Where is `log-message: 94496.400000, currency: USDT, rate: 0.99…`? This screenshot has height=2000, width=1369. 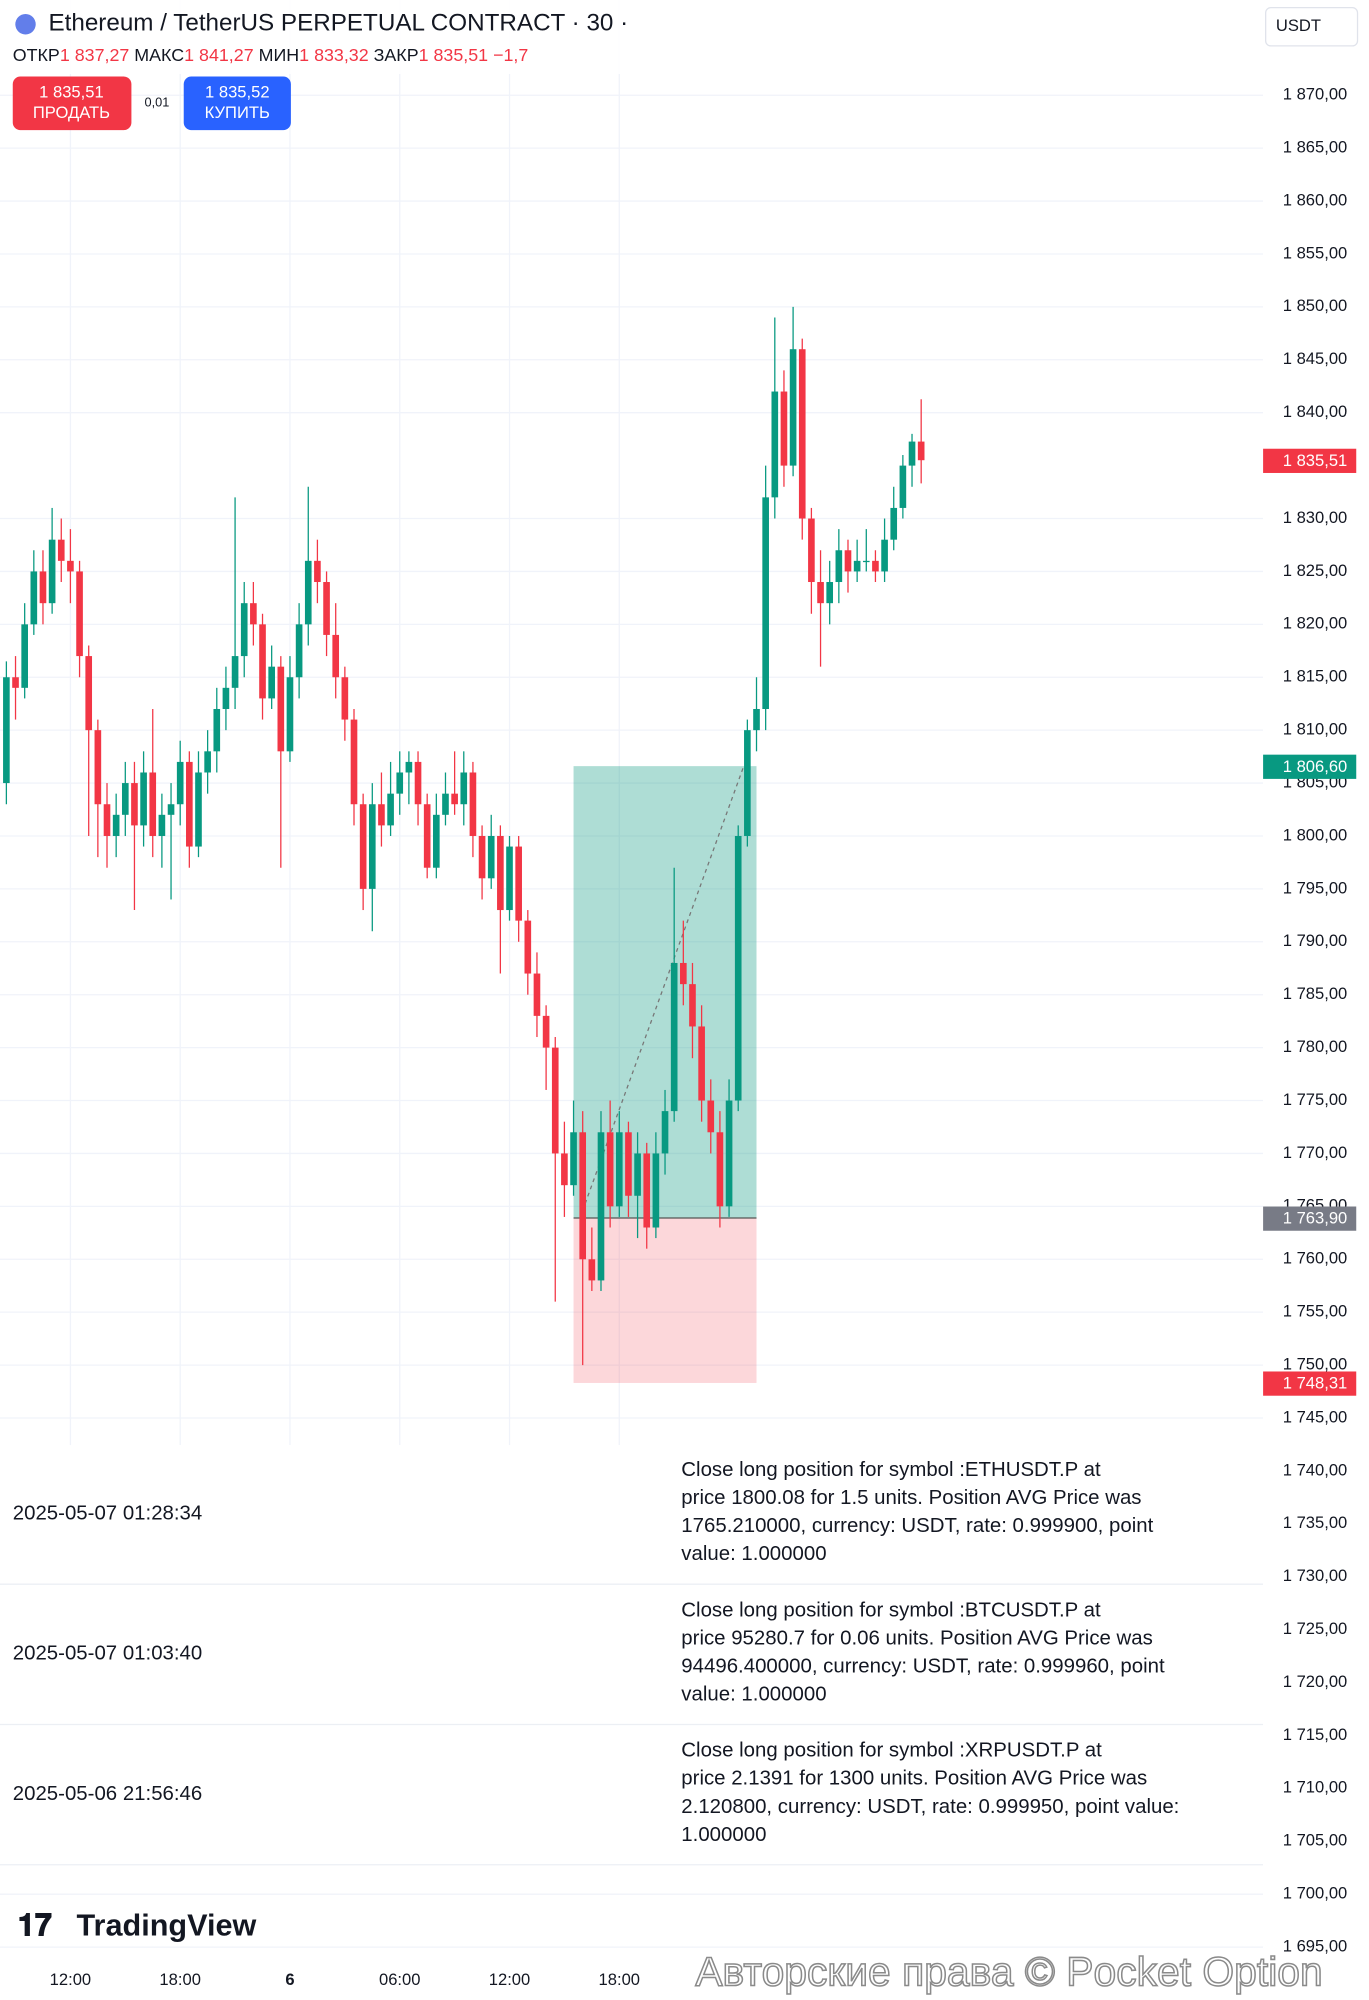 log-message: 94496.400000, currency: USDT, rate: 0.99… is located at coordinates (923, 1666).